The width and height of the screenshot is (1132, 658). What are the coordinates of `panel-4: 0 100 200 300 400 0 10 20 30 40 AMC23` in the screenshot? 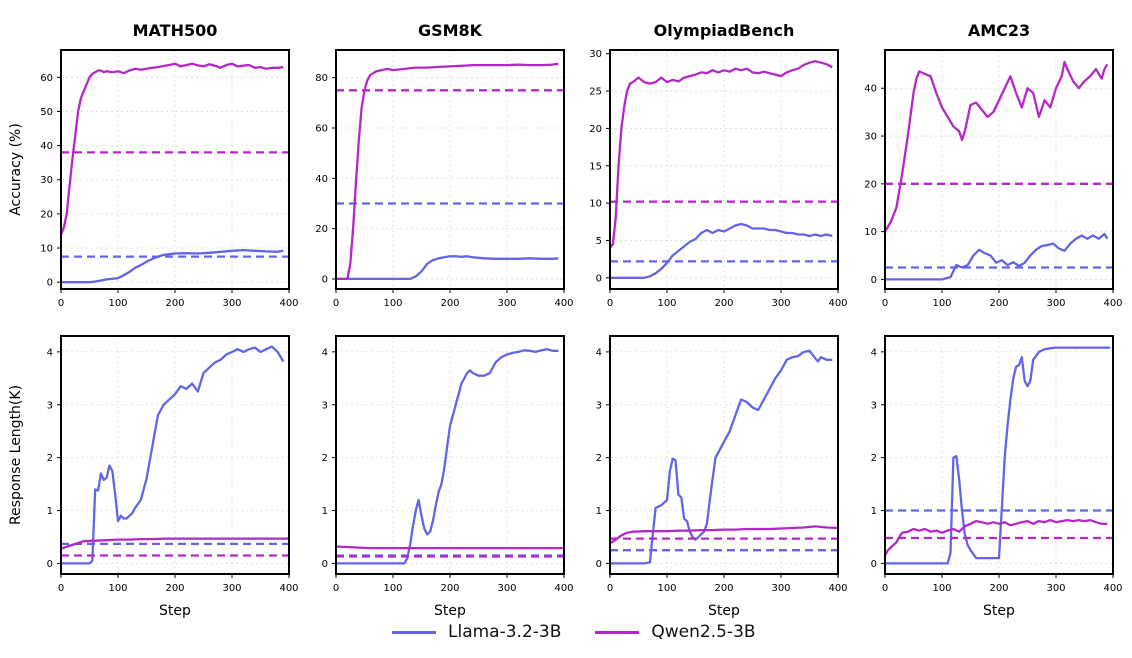 It's located at (993, 165).